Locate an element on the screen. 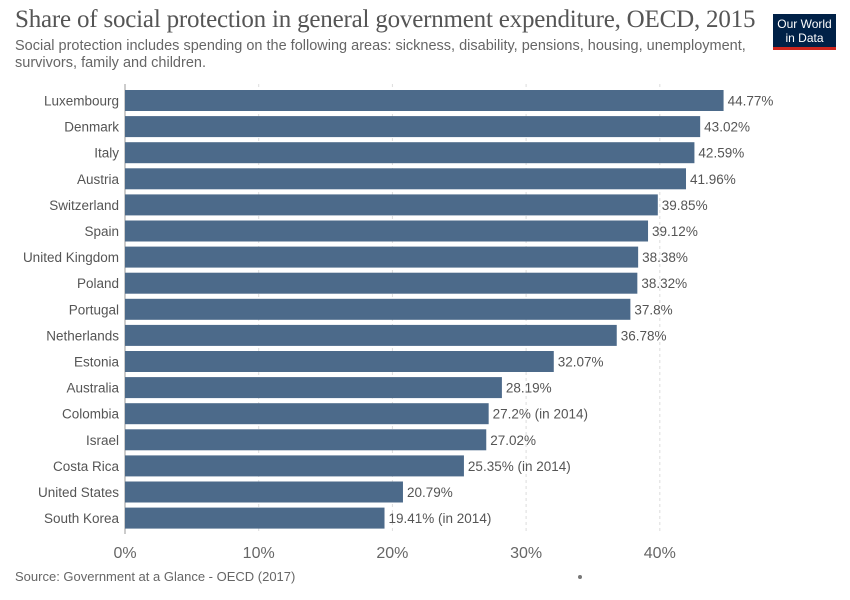  value-label: 41.96% is located at coordinates (713, 179).